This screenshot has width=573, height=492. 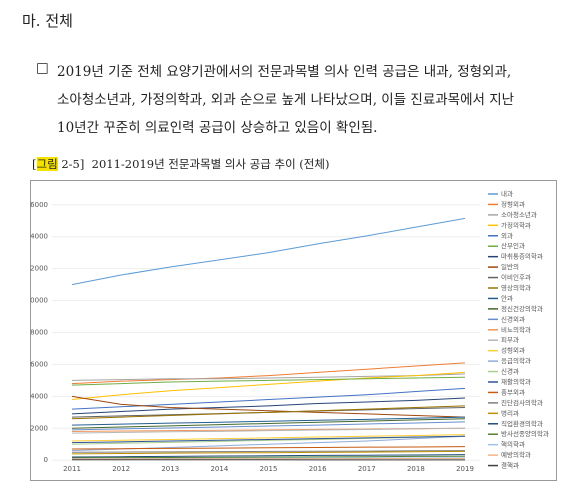 I want to click on legend-label: 성형외과, so click(x=513, y=350).